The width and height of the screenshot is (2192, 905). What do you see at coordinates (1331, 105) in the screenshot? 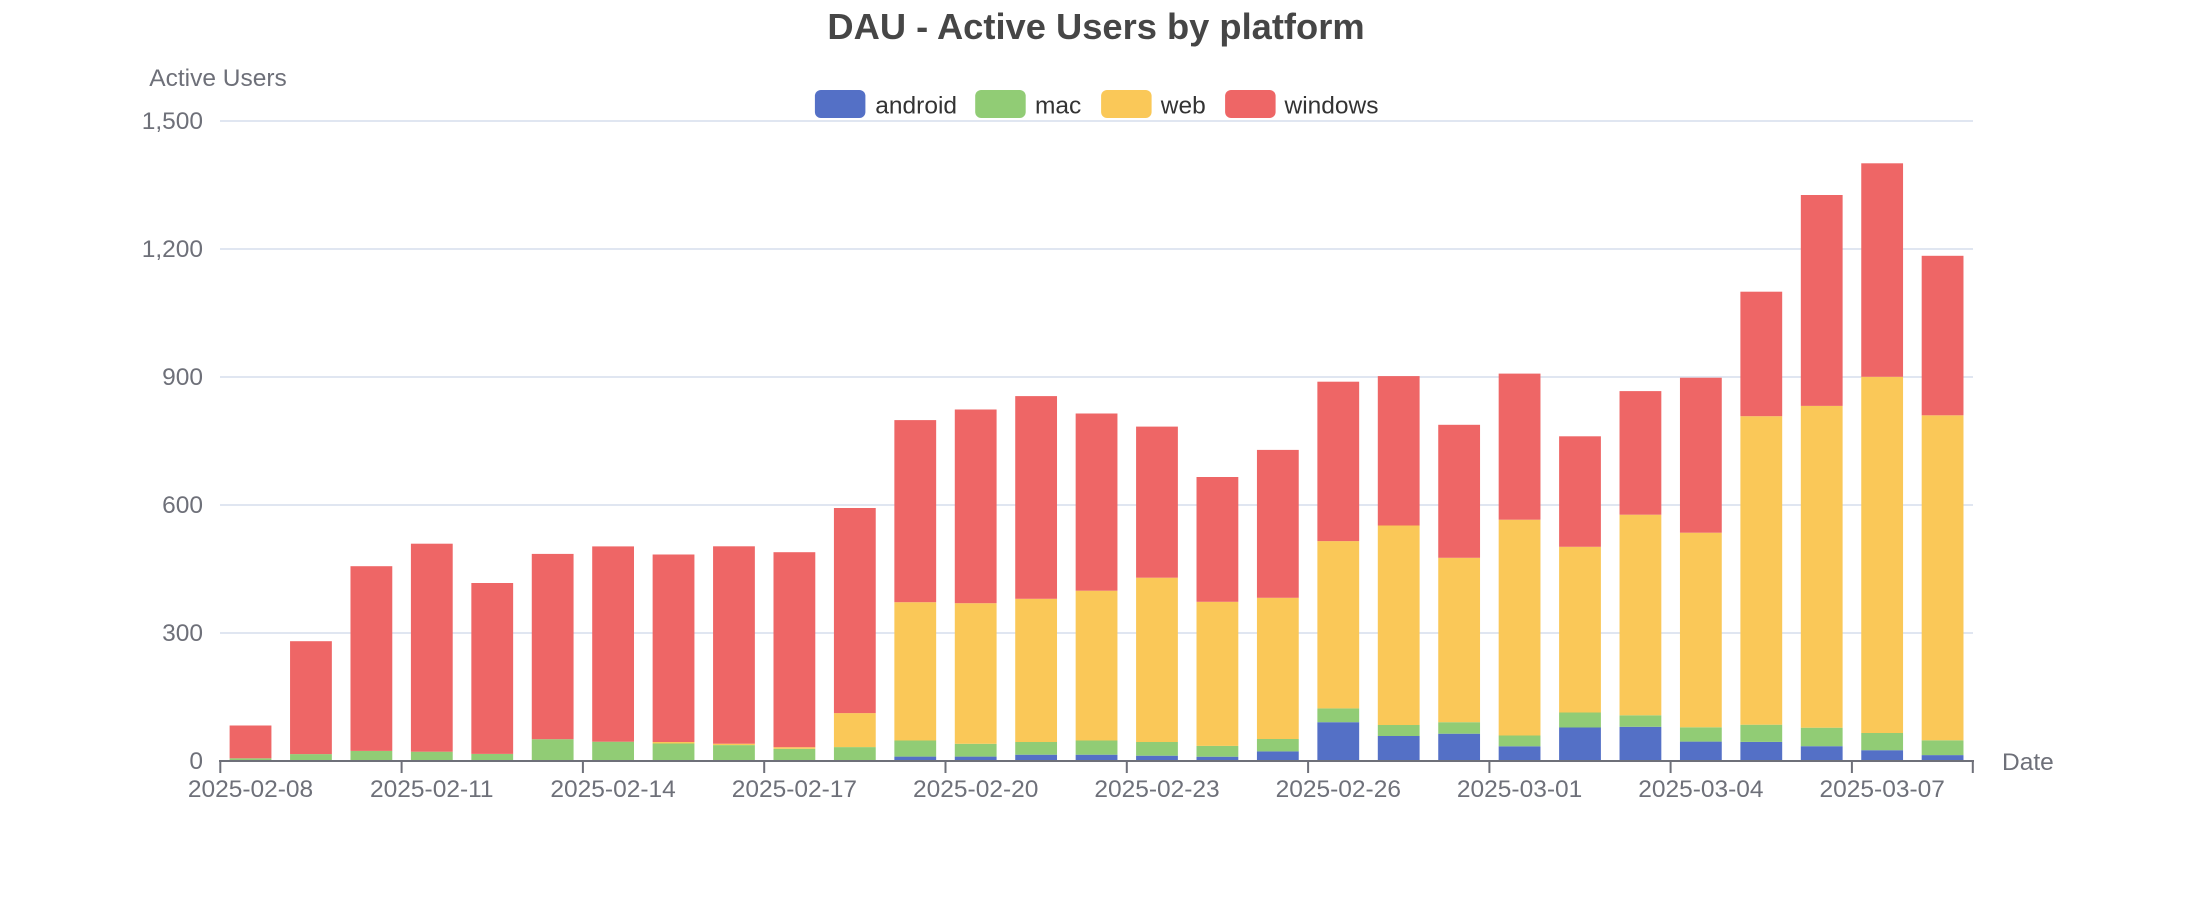
I see `svg-text: windows` at bounding box center [1331, 105].